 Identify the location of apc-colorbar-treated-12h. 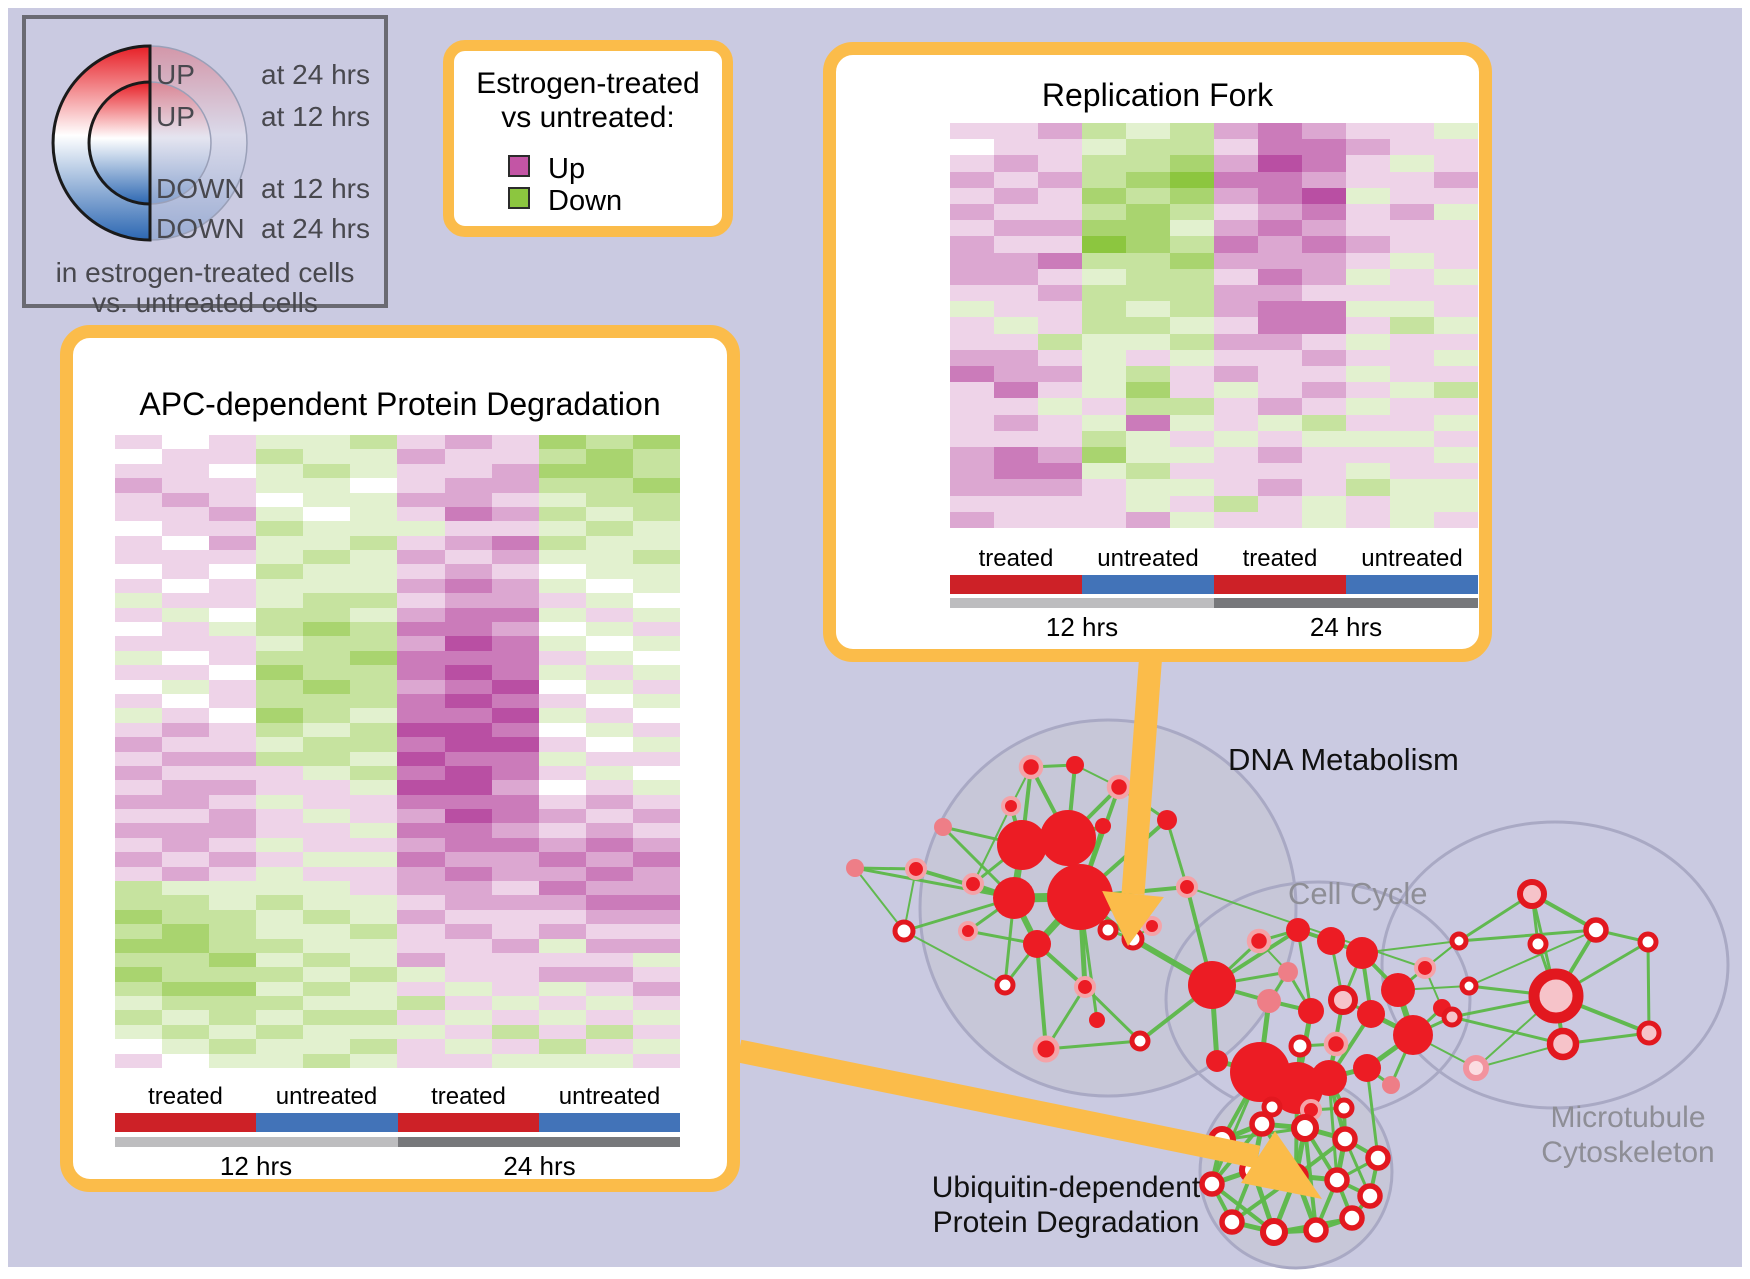
(186, 1122).